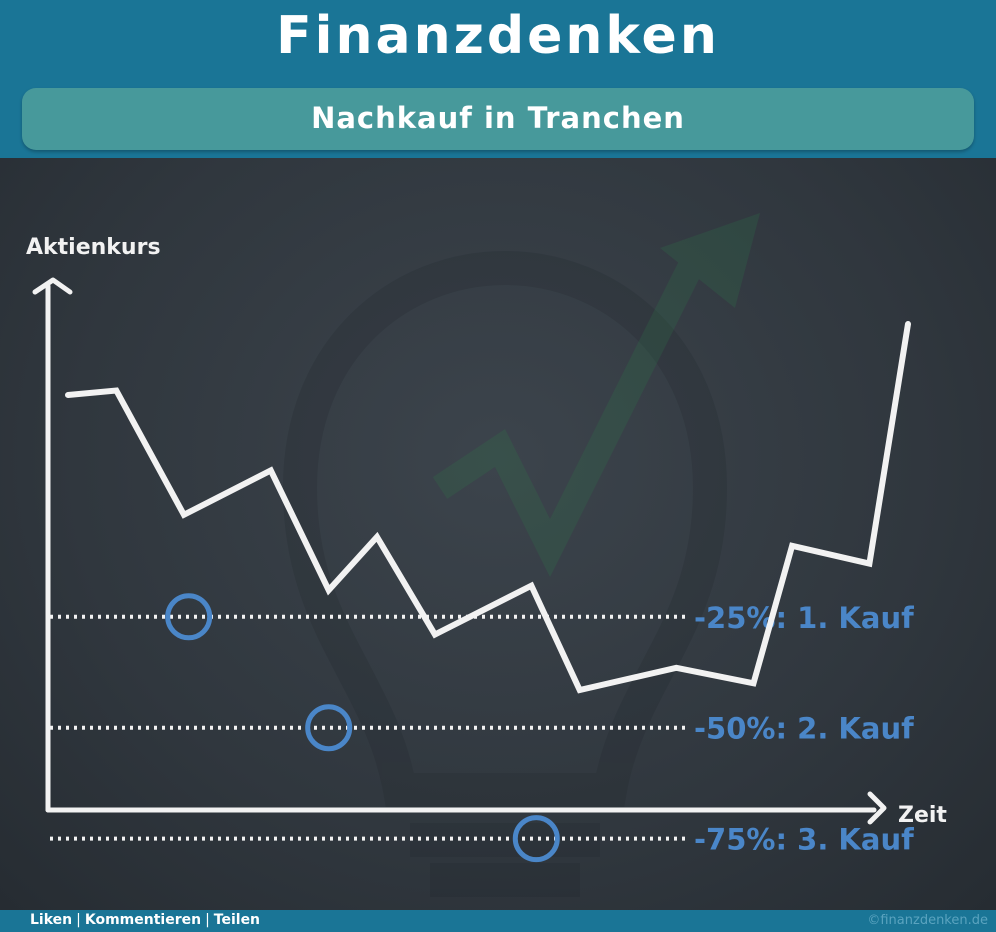 This screenshot has height=932, width=996. What do you see at coordinates (804, 840) in the screenshot?
I see `threshold-label: -75%: 3. Kauf` at bounding box center [804, 840].